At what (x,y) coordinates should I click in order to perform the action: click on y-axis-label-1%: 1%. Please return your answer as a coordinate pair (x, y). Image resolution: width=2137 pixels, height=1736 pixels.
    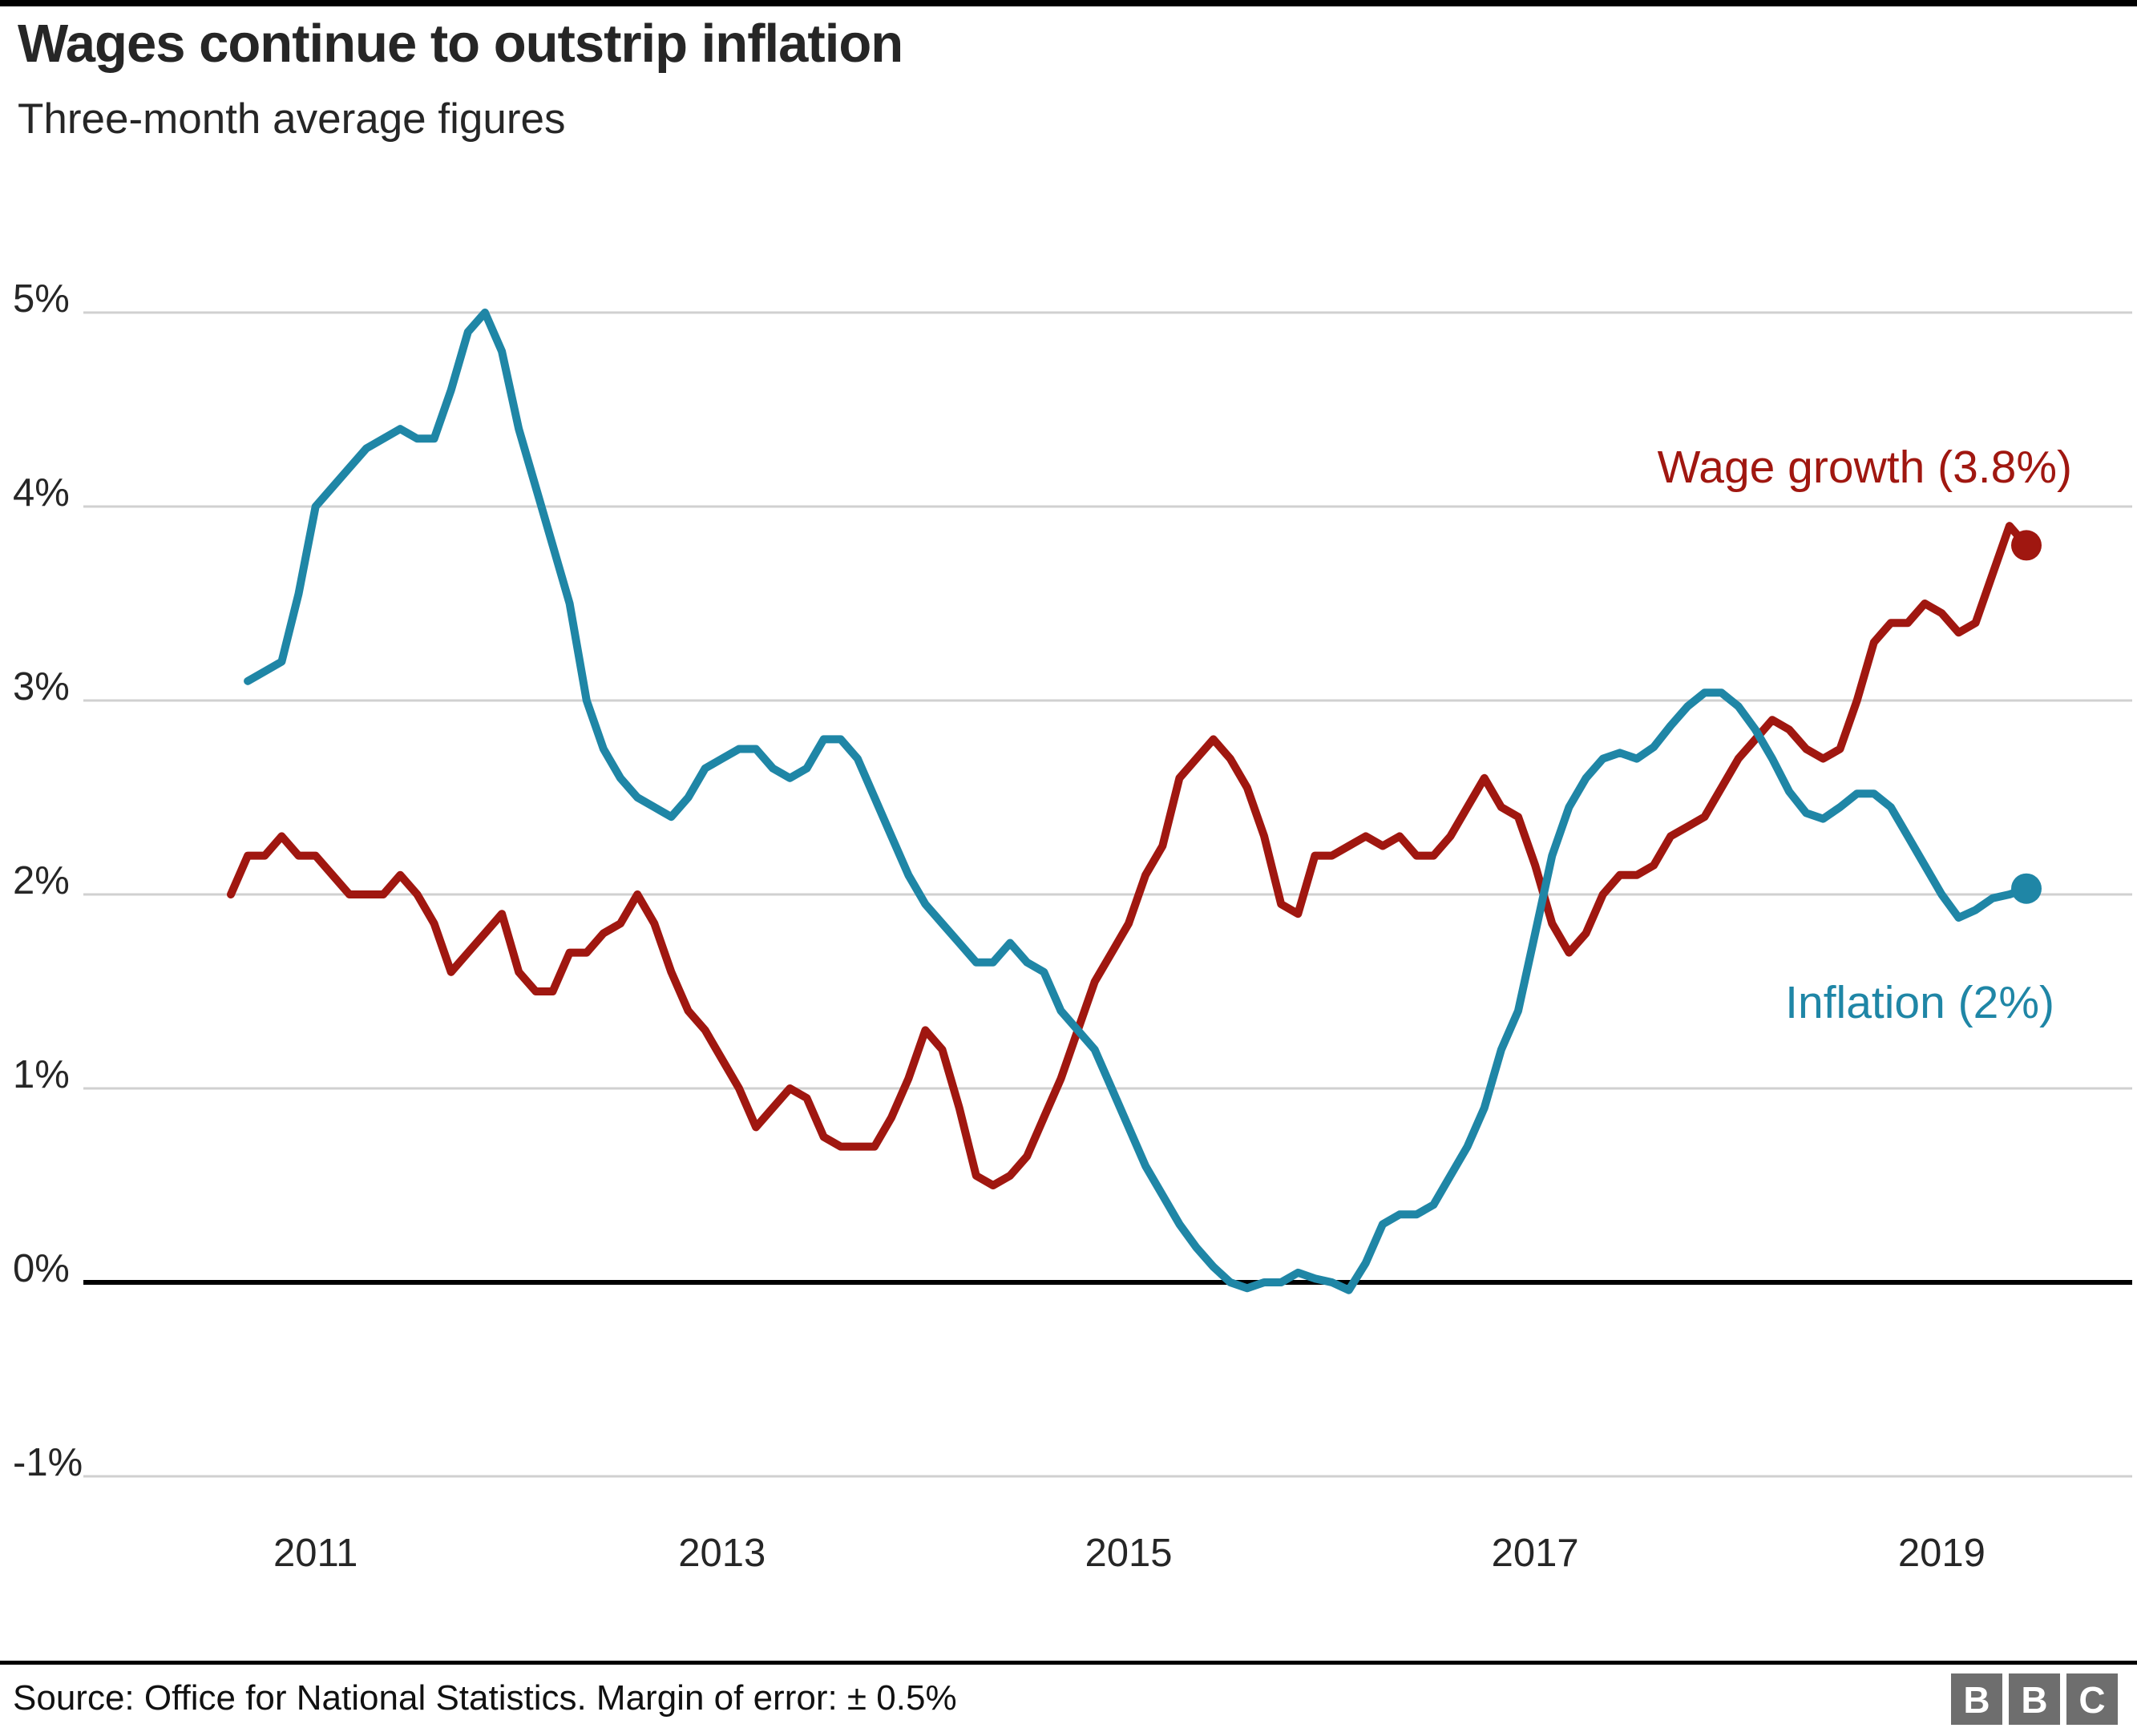
    Looking at the image, I should click on (41, 1074).